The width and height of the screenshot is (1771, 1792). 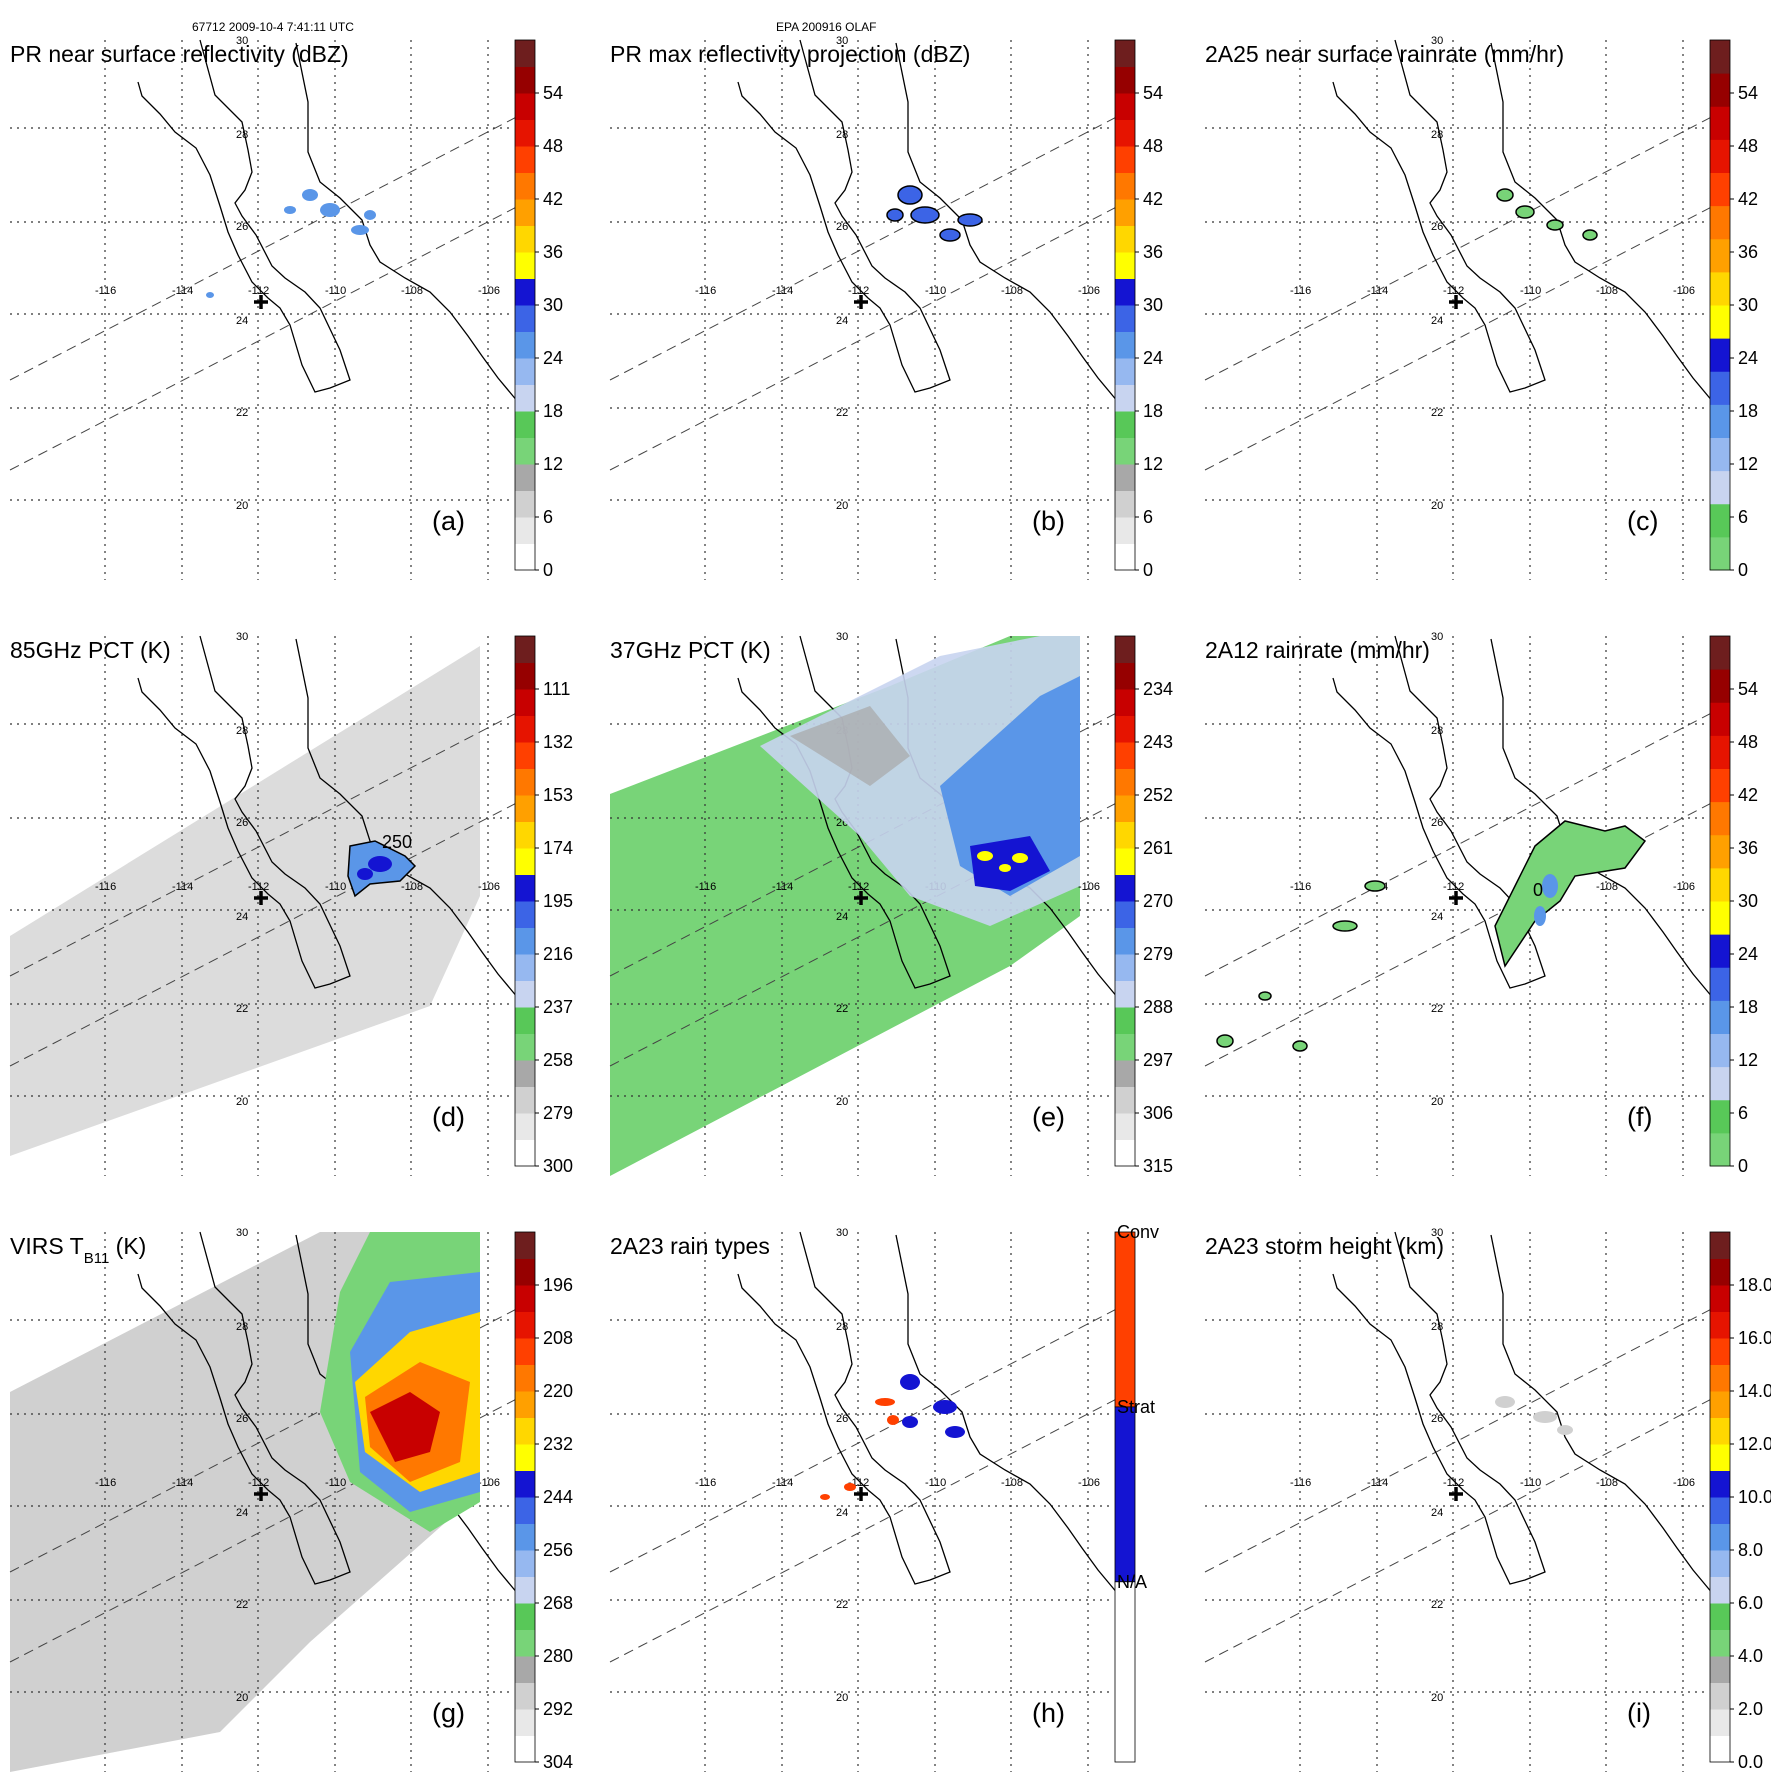 I want to click on colorbar-tick-label: 306, so click(x=1158, y=1113).